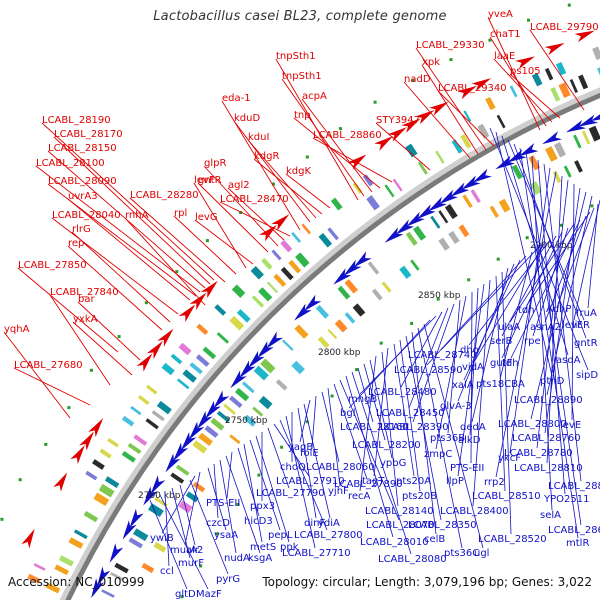 This screenshot has height=600, width=600. What do you see at coordinates (186, 550) in the screenshot?
I see `reverse-gene-label: murA2` at bounding box center [186, 550].